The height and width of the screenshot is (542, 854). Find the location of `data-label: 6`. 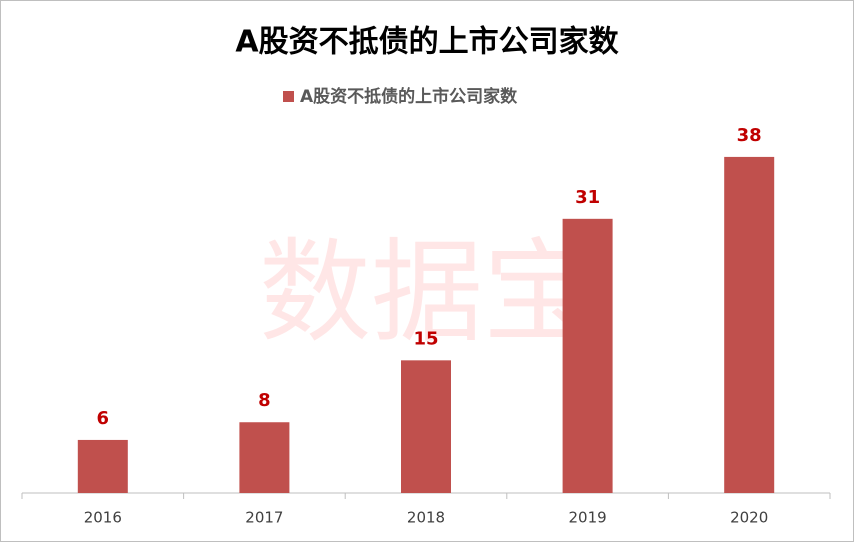

data-label: 6 is located at coordinates (103, 418).